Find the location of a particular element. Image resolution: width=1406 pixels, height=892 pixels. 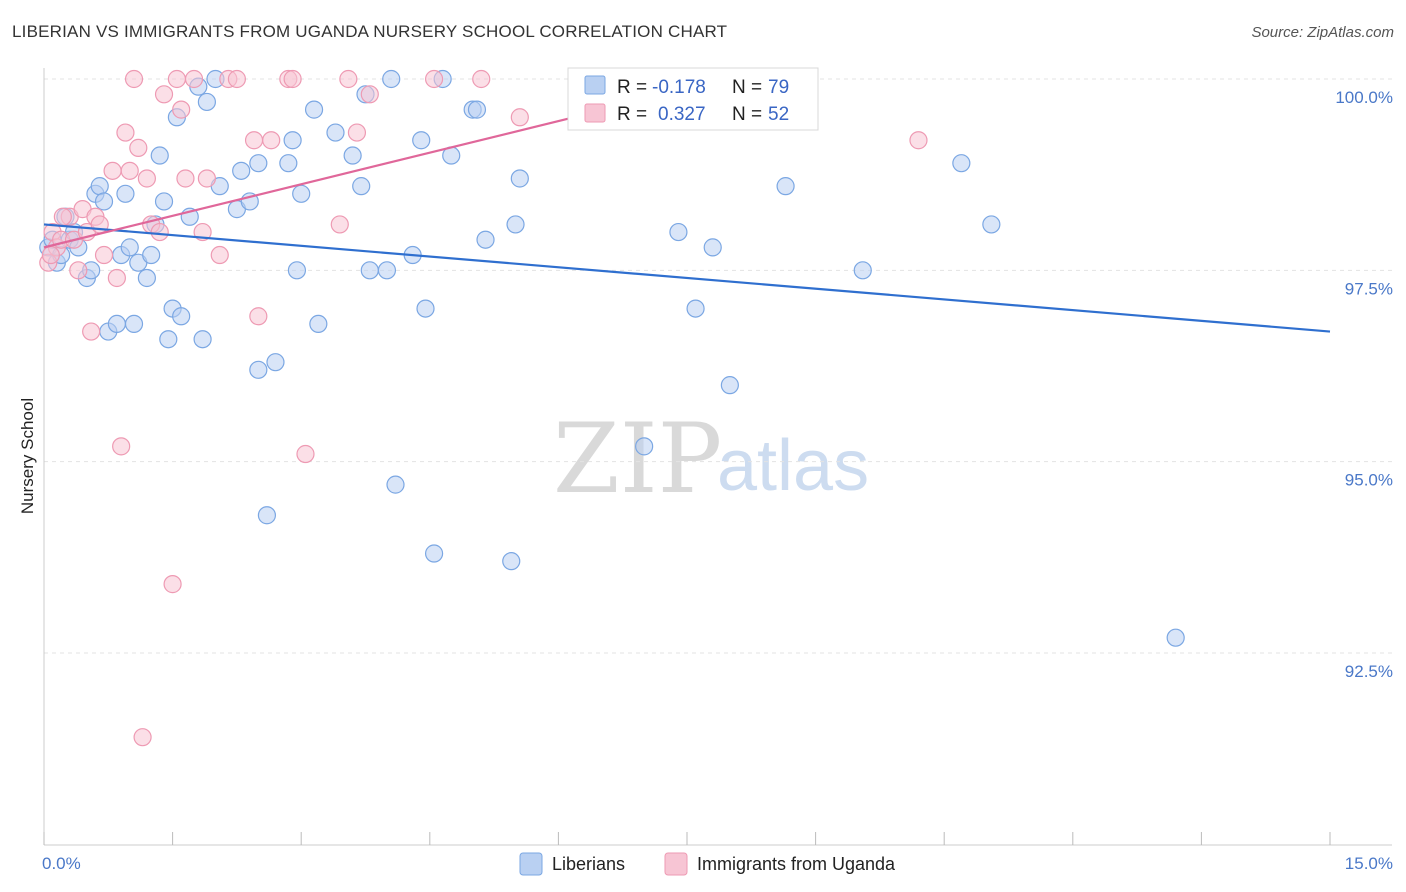

stats-legend: R = -0.178 N = 79 R = 0.327 N = 52 is located at coordinates (693, 99).